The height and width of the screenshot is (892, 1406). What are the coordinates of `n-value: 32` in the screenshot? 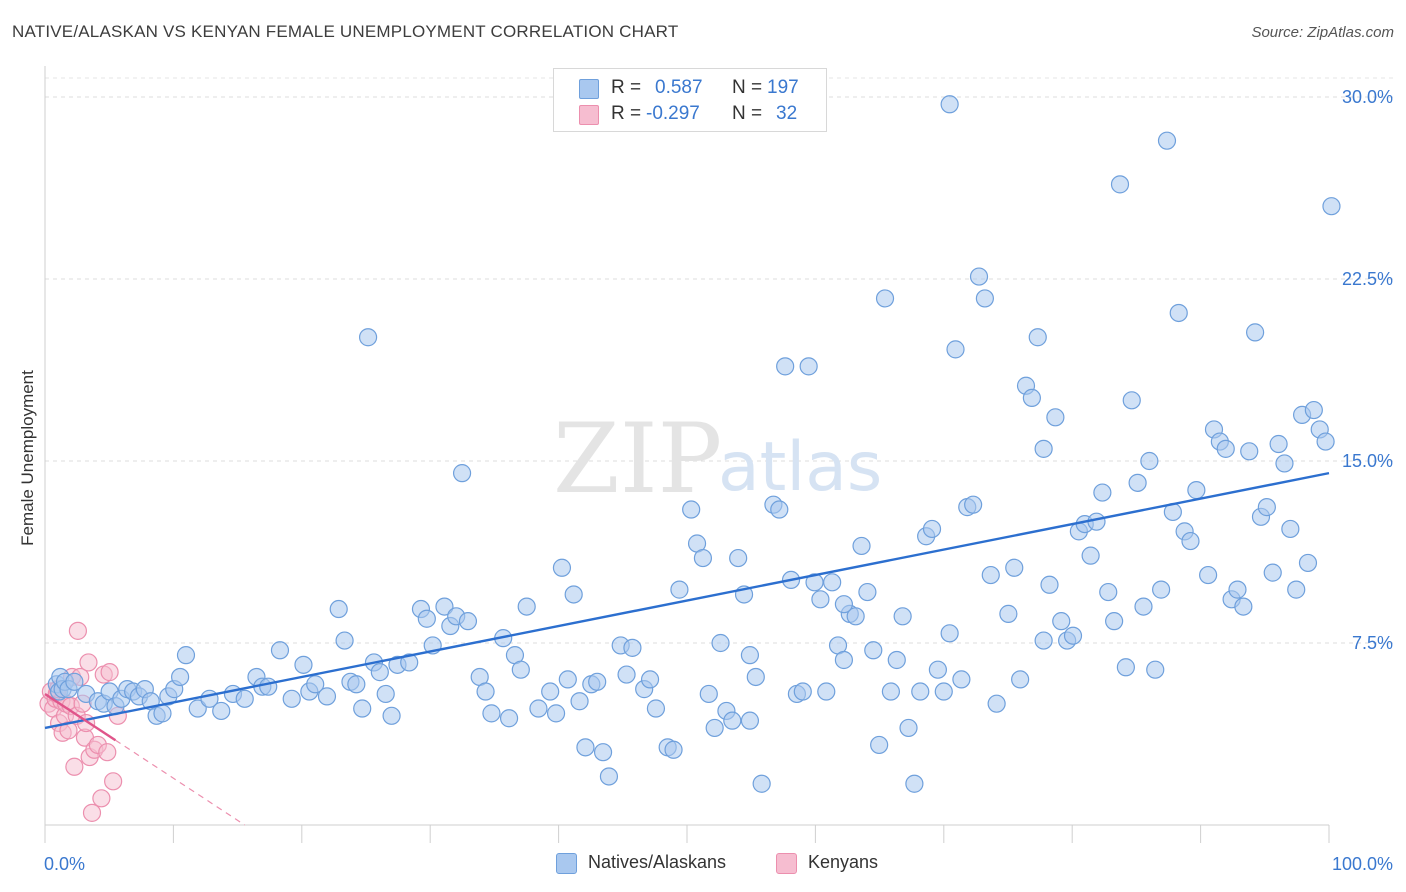 It's located at (787, 113).